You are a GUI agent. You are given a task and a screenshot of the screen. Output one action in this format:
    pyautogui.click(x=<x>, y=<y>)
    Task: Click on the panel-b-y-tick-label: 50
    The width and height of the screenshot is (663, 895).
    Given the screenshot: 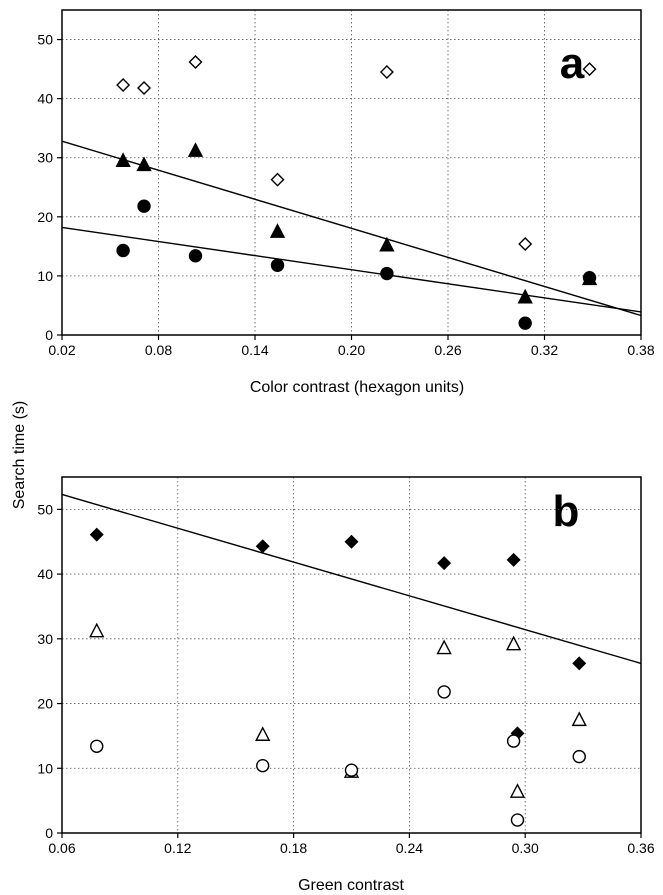 What is the action you would take?
    pyautogui.click(x=45, y=509)
    